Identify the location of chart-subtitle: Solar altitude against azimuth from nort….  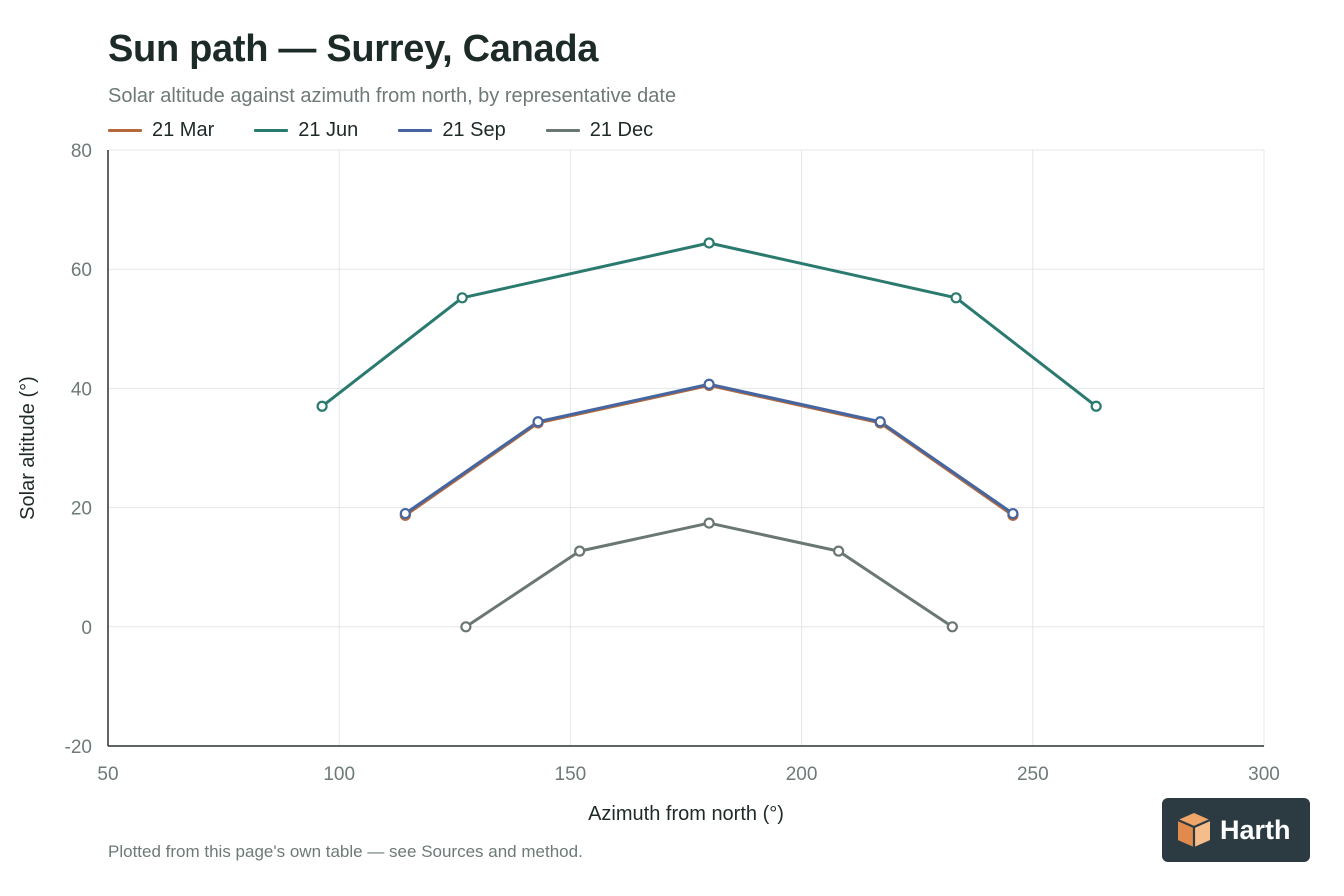
(392, 96).